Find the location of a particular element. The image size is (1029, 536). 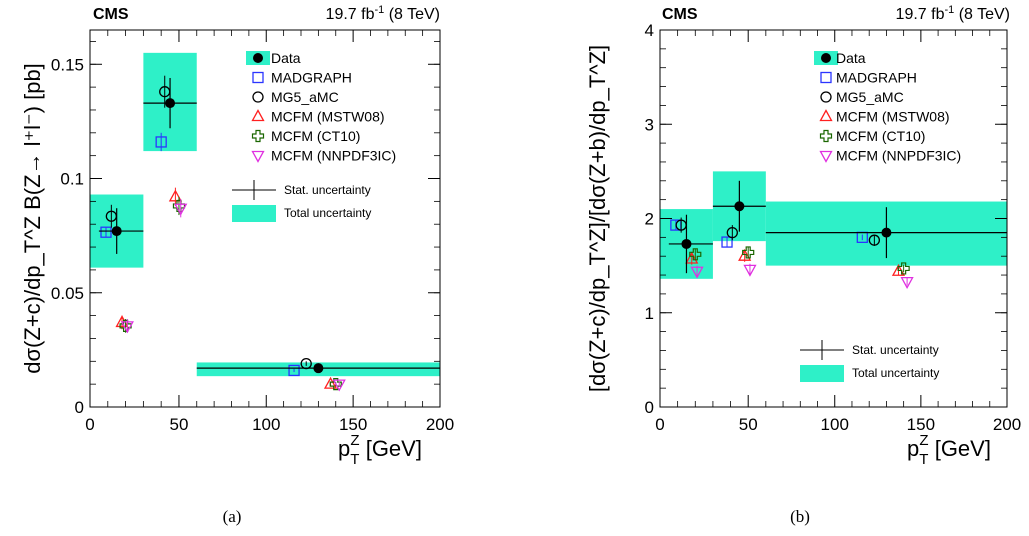

y-tick-label: 0.05 is located at coordinates (67, 293).